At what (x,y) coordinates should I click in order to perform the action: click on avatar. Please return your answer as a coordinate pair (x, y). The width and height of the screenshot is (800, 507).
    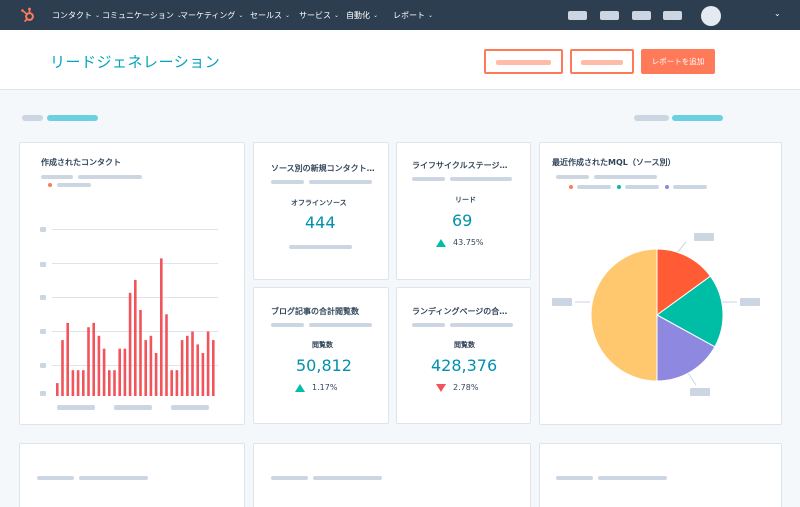
    Looking at the image, I should click on (711, 16).